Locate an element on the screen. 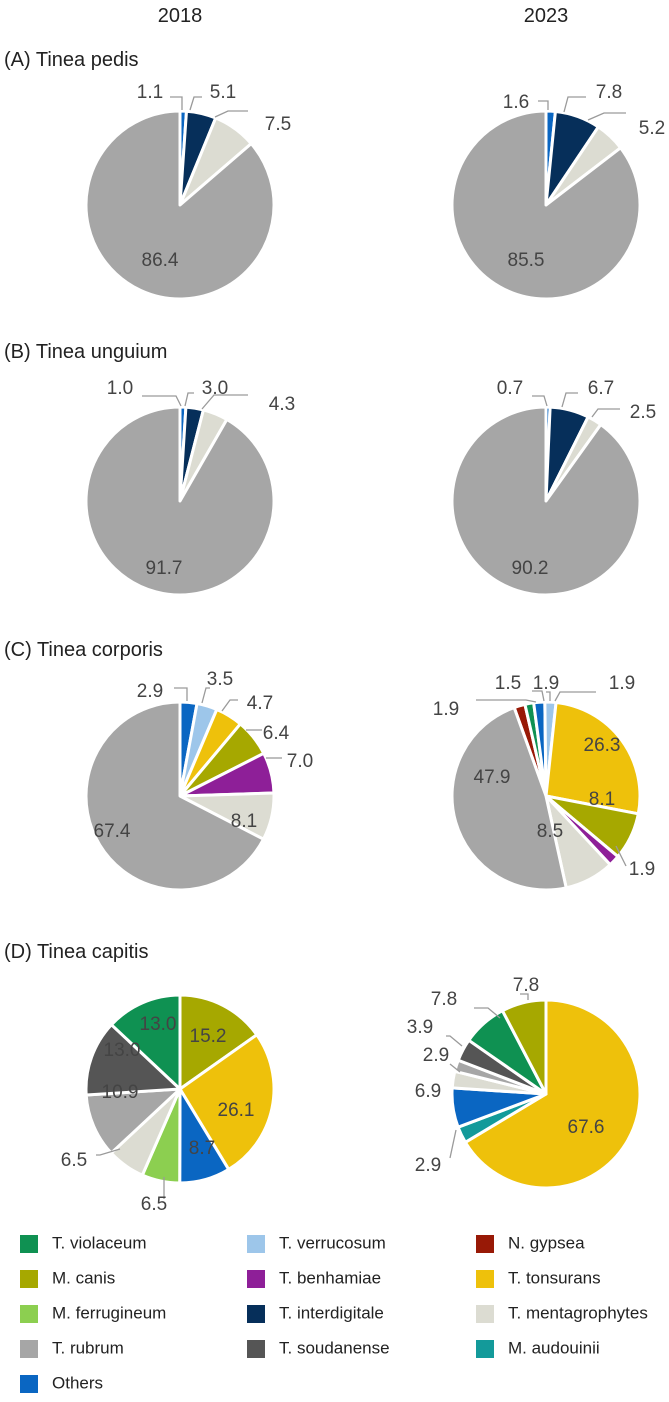 The image size is (669, 1402). leader-line-m-audouinii is located at coordinates (453, 1144).